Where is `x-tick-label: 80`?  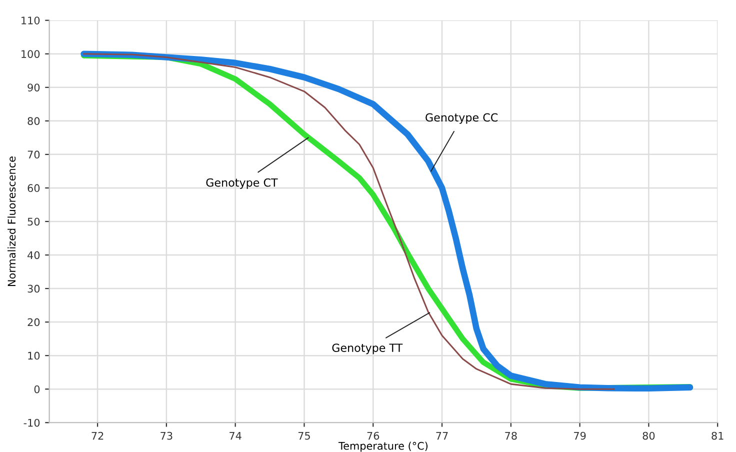
x-tick-label: 80 is located at coordinates (648, 436).